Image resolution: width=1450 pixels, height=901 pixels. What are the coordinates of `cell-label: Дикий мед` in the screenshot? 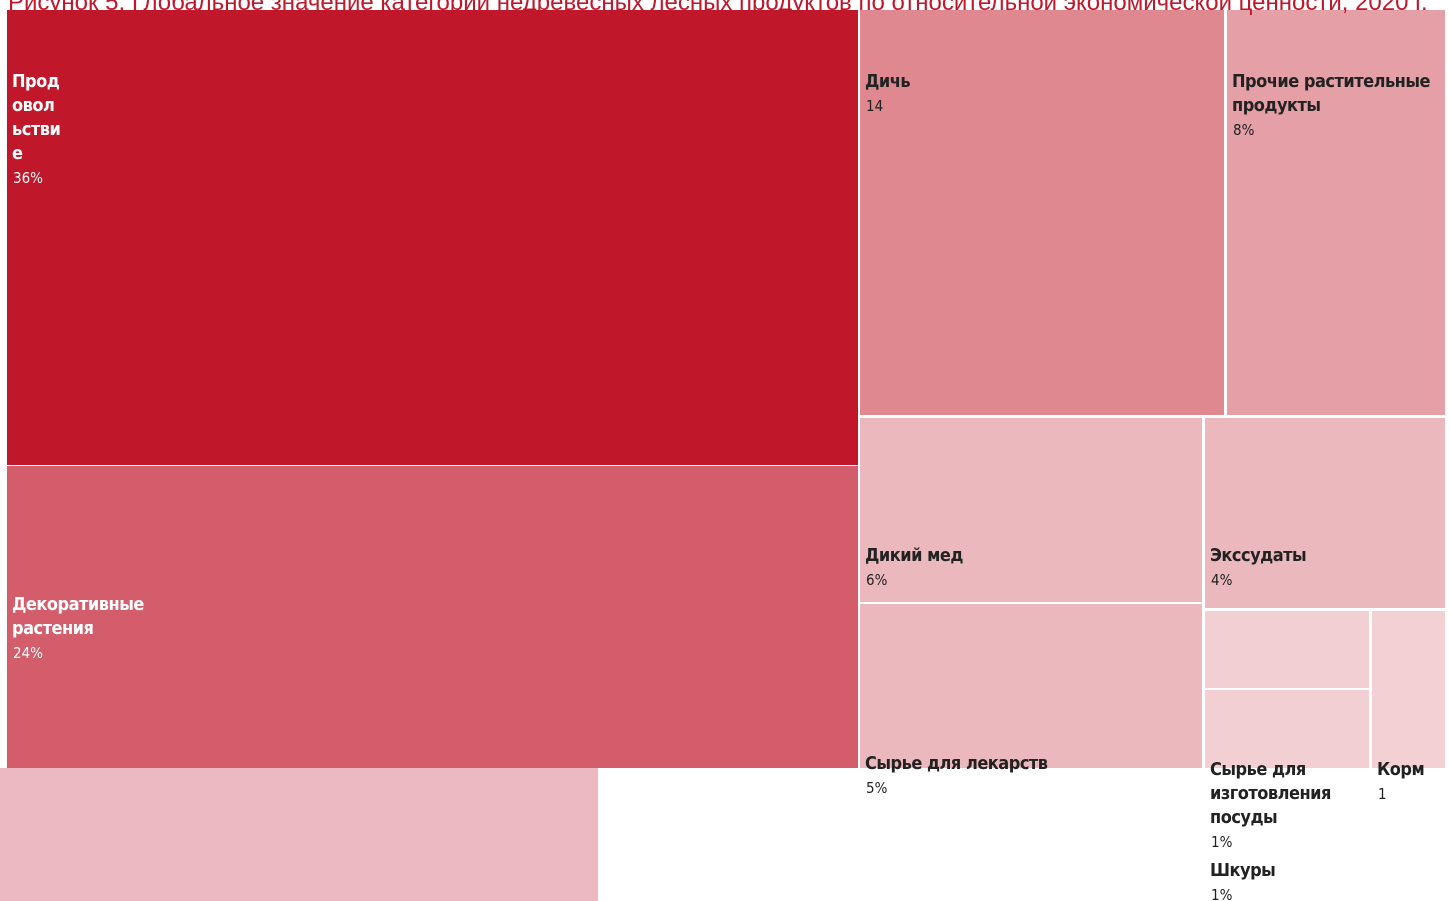 It's located at (914, 555).